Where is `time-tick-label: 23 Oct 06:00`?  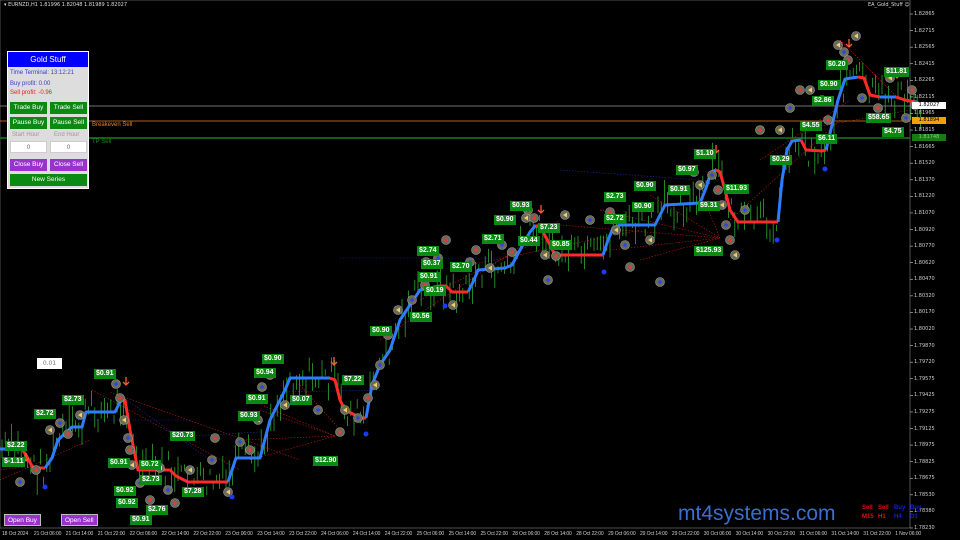
time-tick-label: 23 Oct 06:00 is located at coordinates (239, 534).